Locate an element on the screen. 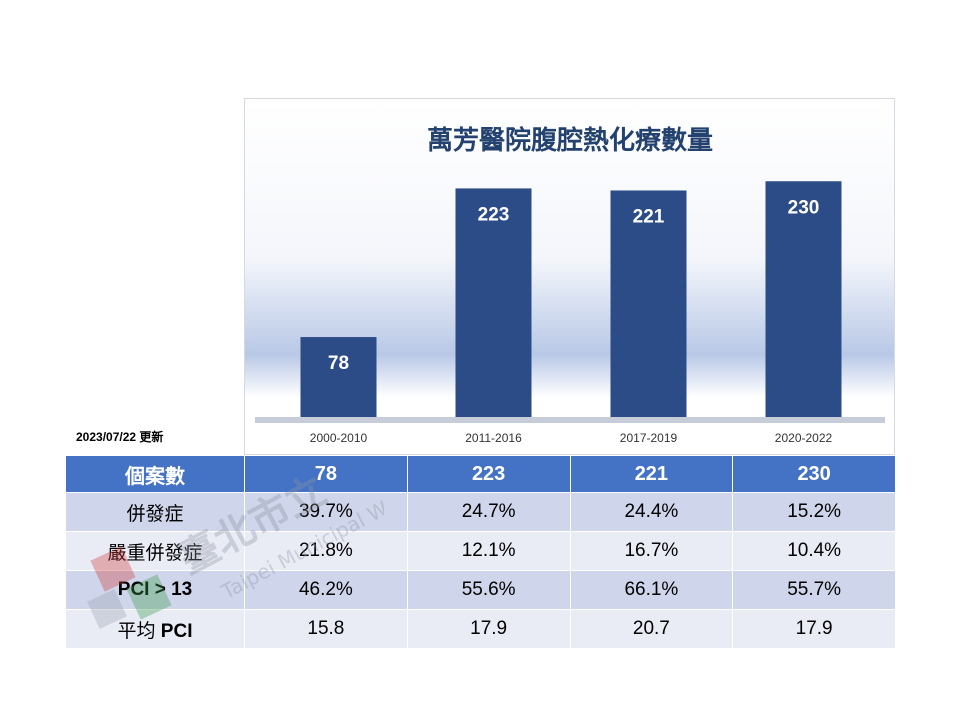  table-row: PCI > 13 46.2% 55.6% 66.1% 55.7% is located at coordinates (481, 590).